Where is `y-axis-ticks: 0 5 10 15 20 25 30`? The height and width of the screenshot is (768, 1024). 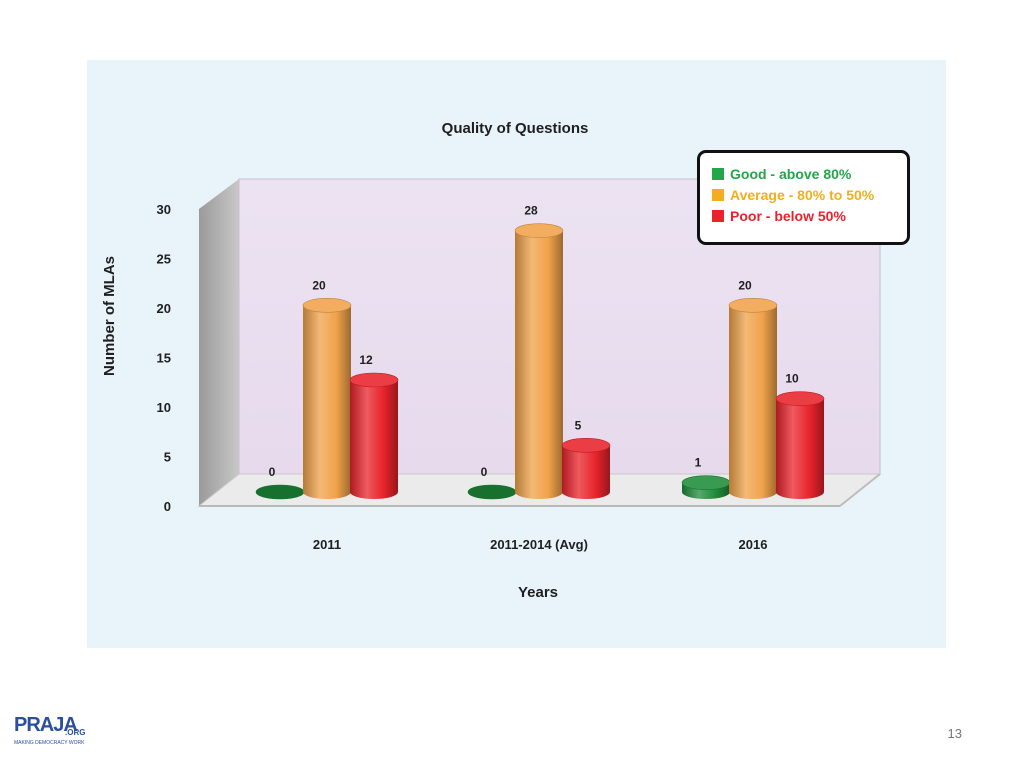
y-axis-ticks: 0 5 10 15 20 25 30 is located at coordinates (164, 358).